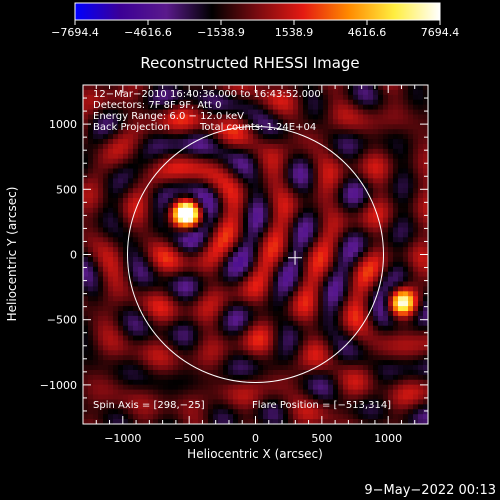 This screenshot has width=500, height=500. Describe the element at coordinates (294, 32) in the screenshot. I see `colorbar-tick-label: 1538.9` at that location.